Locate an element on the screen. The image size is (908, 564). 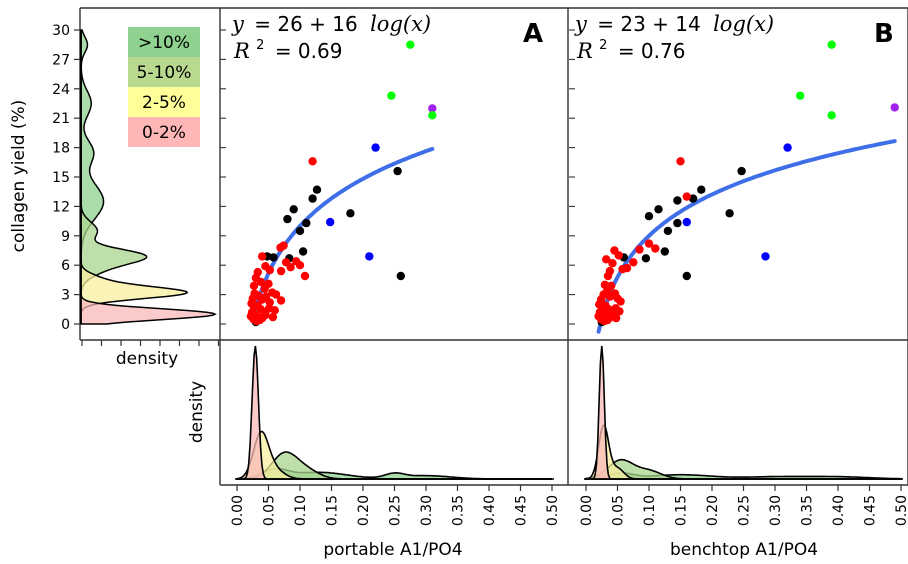
x-tick-label: 0.00 is located at coordinates (587, 510).